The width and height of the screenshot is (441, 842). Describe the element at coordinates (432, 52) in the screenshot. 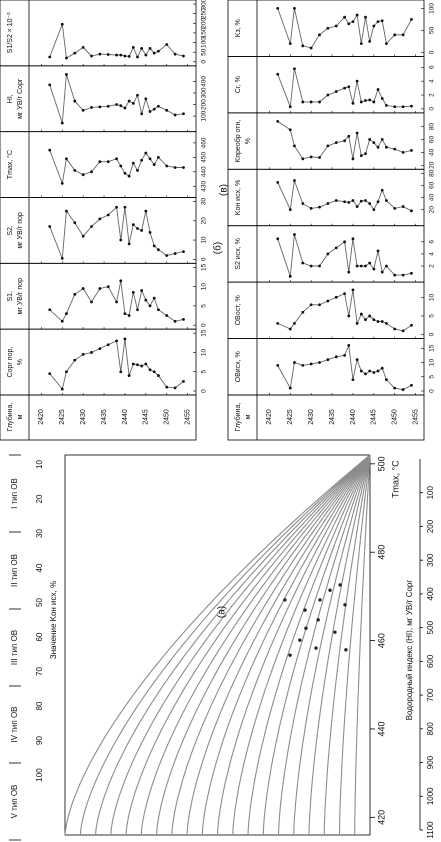

I see `y-tick-label: 0` at that location.